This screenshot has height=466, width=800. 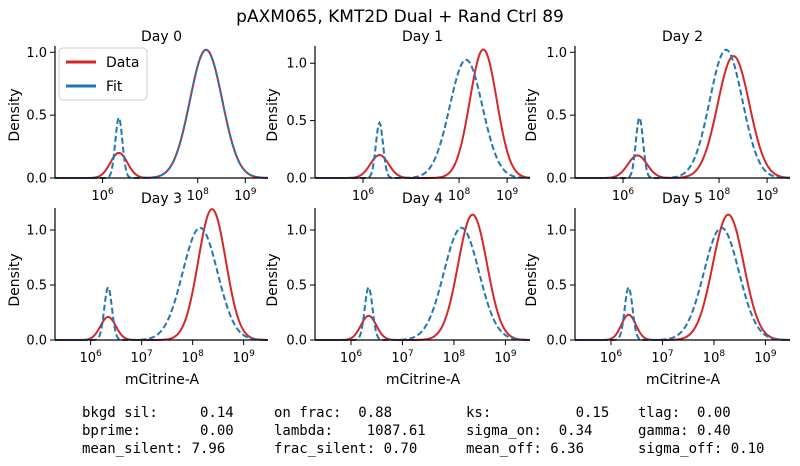 I want to click on x-axis-labels: mCitrine-A mCitrine-A mCitrine-A, so click(x=423, y=380).